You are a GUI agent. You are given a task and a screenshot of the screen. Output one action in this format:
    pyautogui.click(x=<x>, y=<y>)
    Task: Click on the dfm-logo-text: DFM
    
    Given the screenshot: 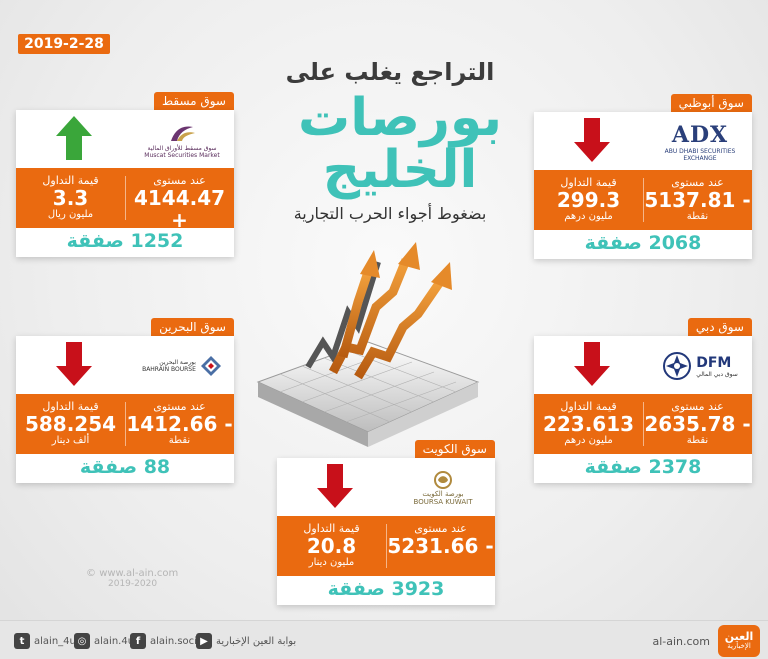 What is the action you would take?
    pyautogui.click(x=714, y=362)
    